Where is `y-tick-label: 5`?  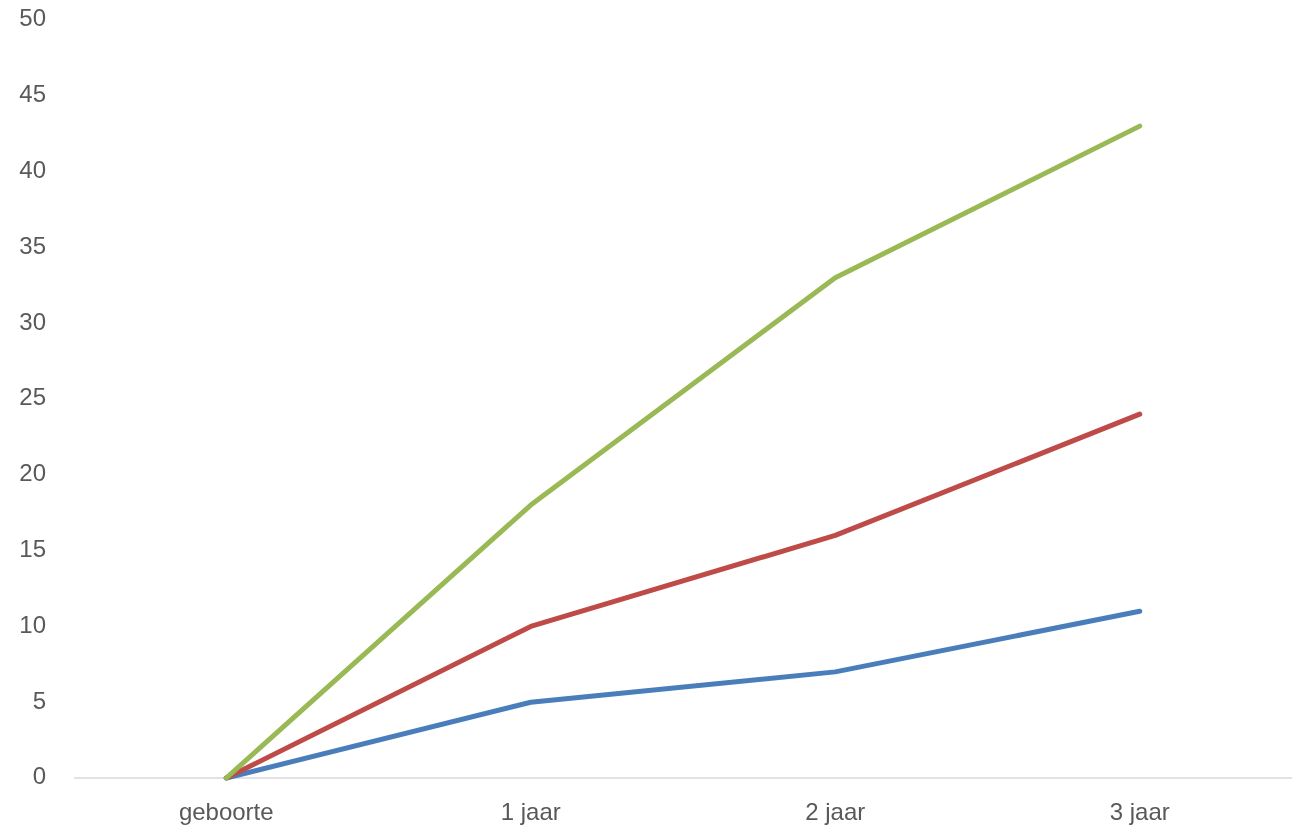
y-tick-label: 5 is located at coordinates (39, 700).